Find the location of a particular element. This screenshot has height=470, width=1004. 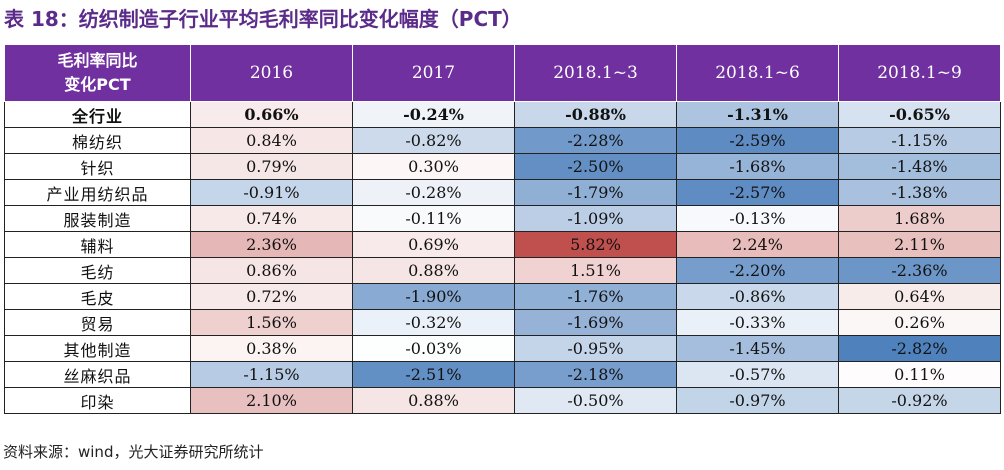

table-cell: -0.28% is located at coordinates (433, 192).